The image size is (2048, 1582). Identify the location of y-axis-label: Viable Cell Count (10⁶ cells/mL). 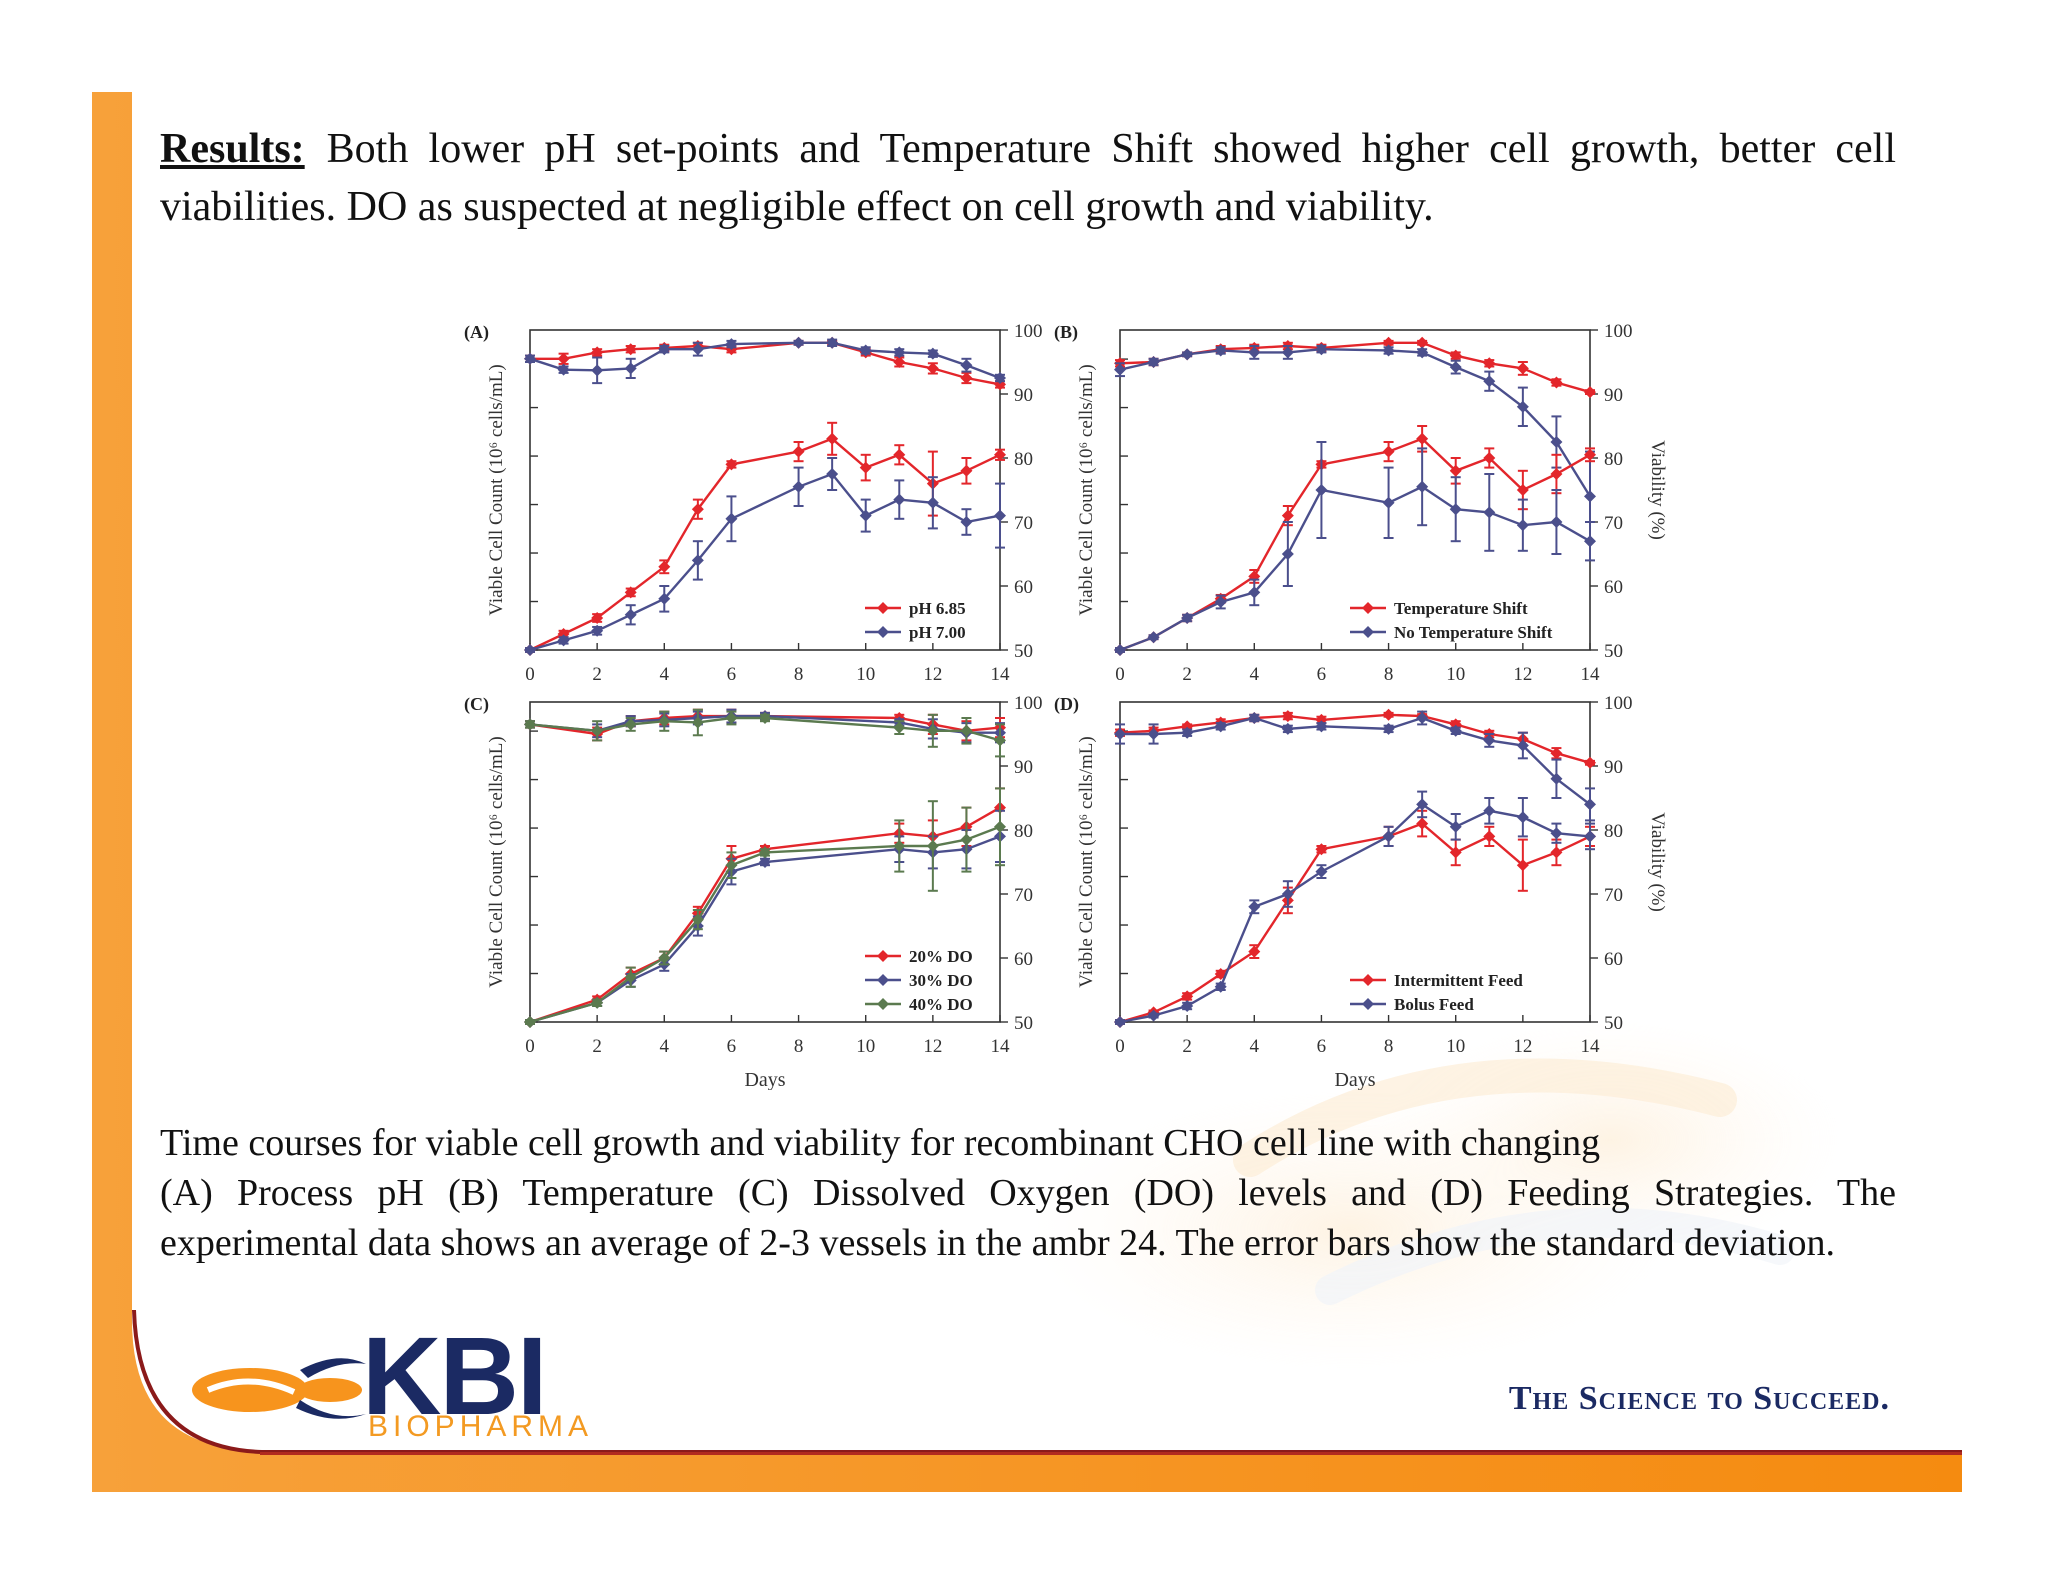
(496, 489).